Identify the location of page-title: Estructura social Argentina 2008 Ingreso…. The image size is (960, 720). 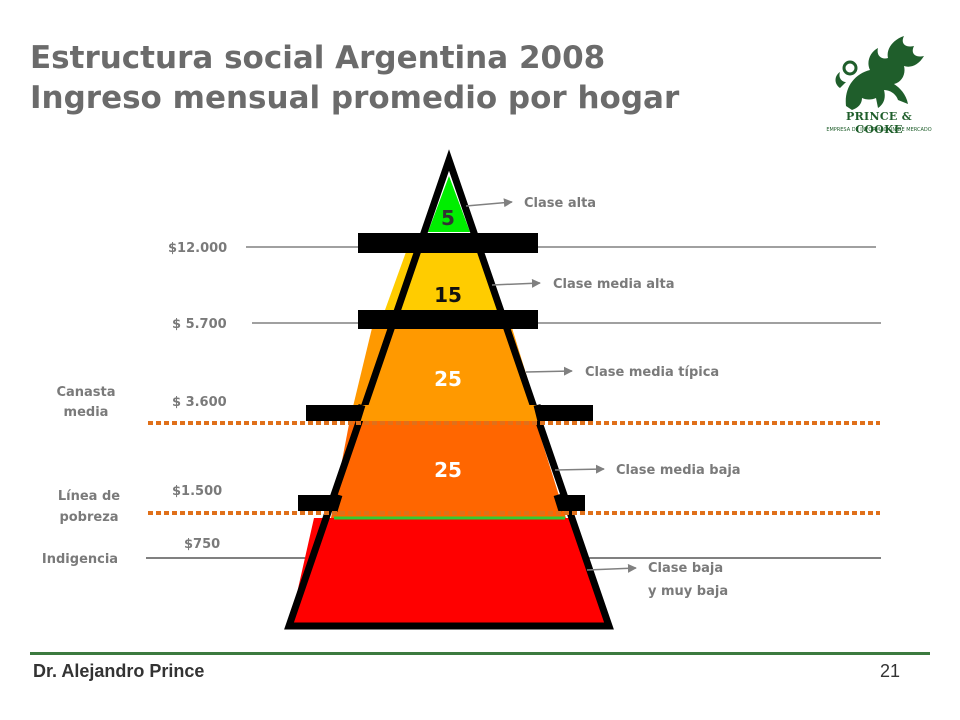
(354, 78).